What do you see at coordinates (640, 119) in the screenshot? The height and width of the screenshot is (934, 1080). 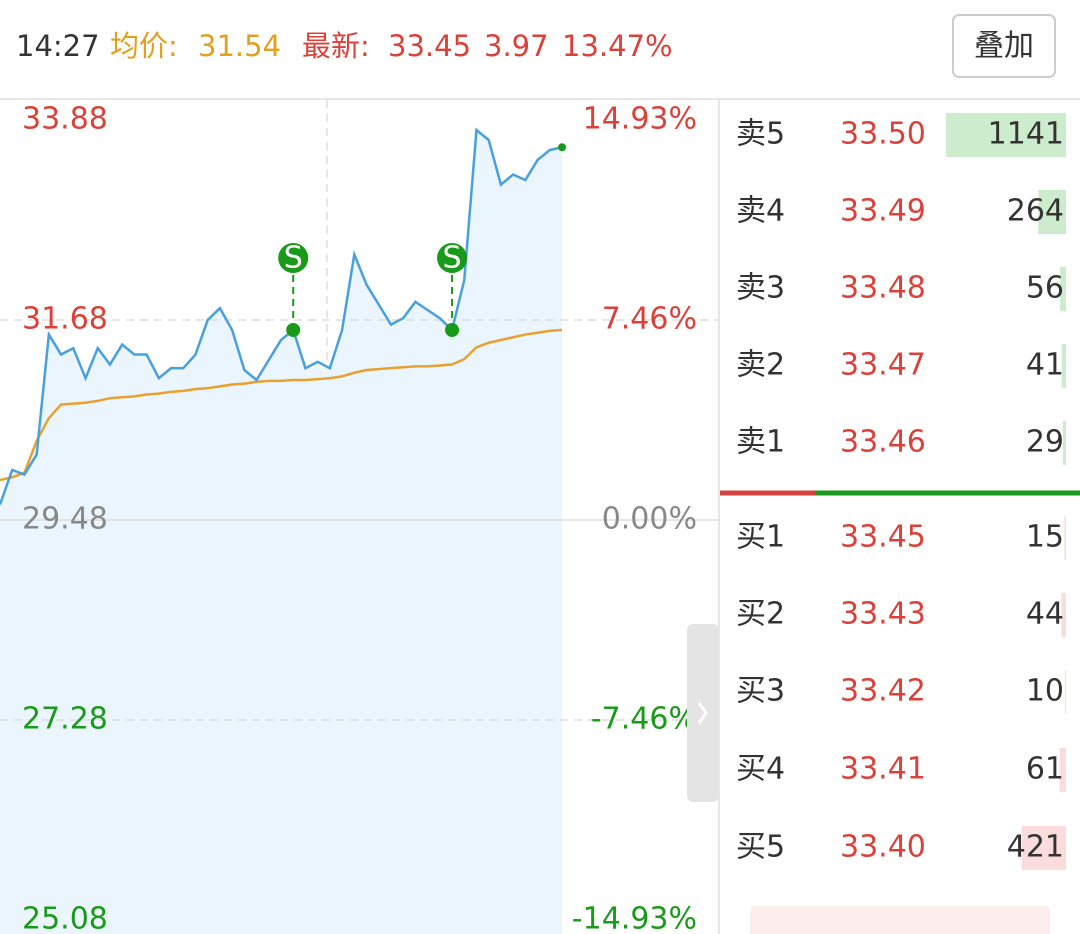 I see `y2-tick-label: 14.93%` at bounding box center [640, 119].